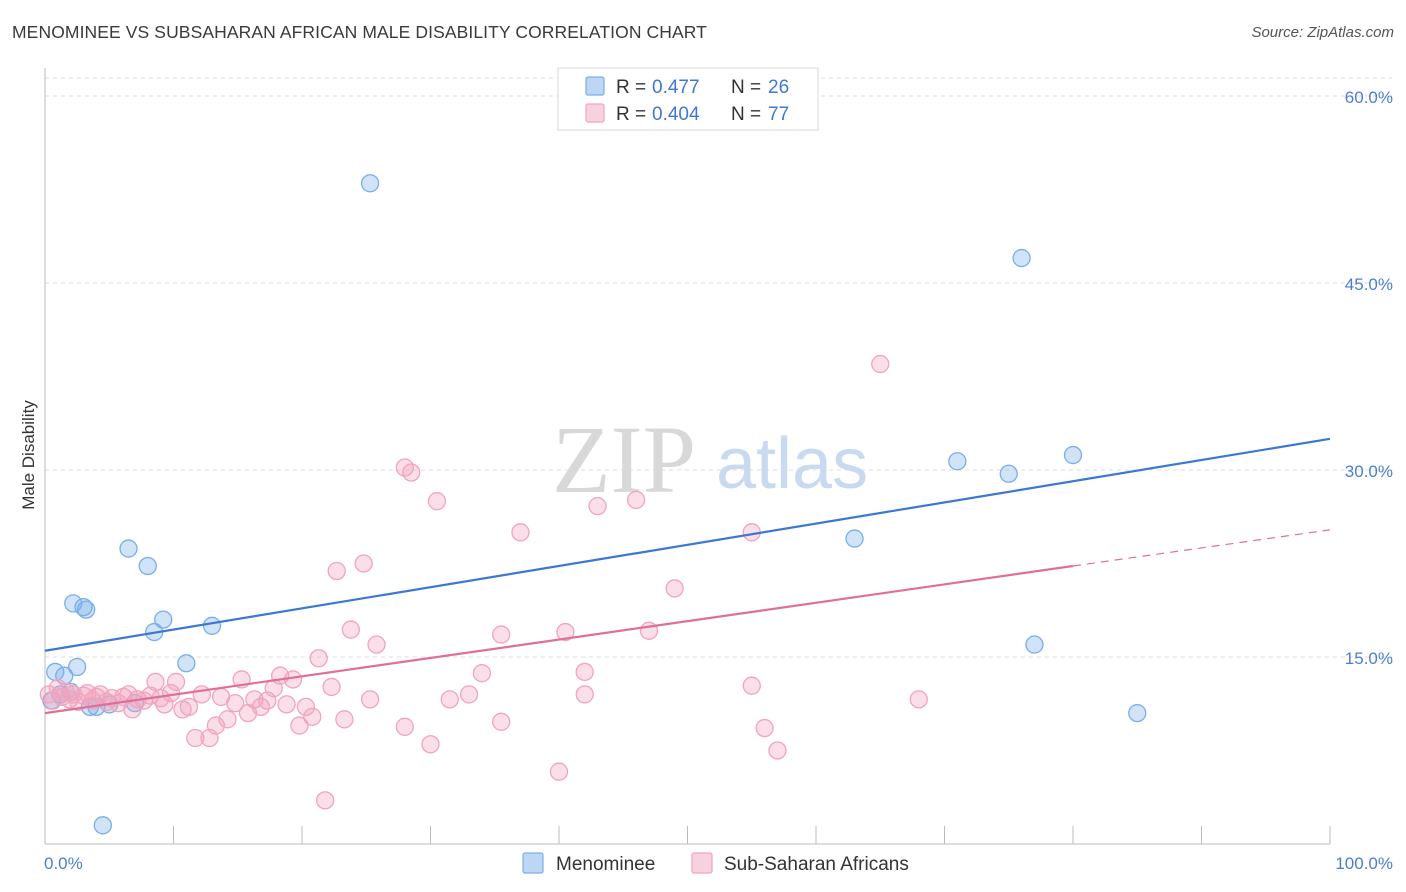  Describe the element at coordinates (792, 464) in the screenshot. I see `watermark-atlas: atlas` at that location.